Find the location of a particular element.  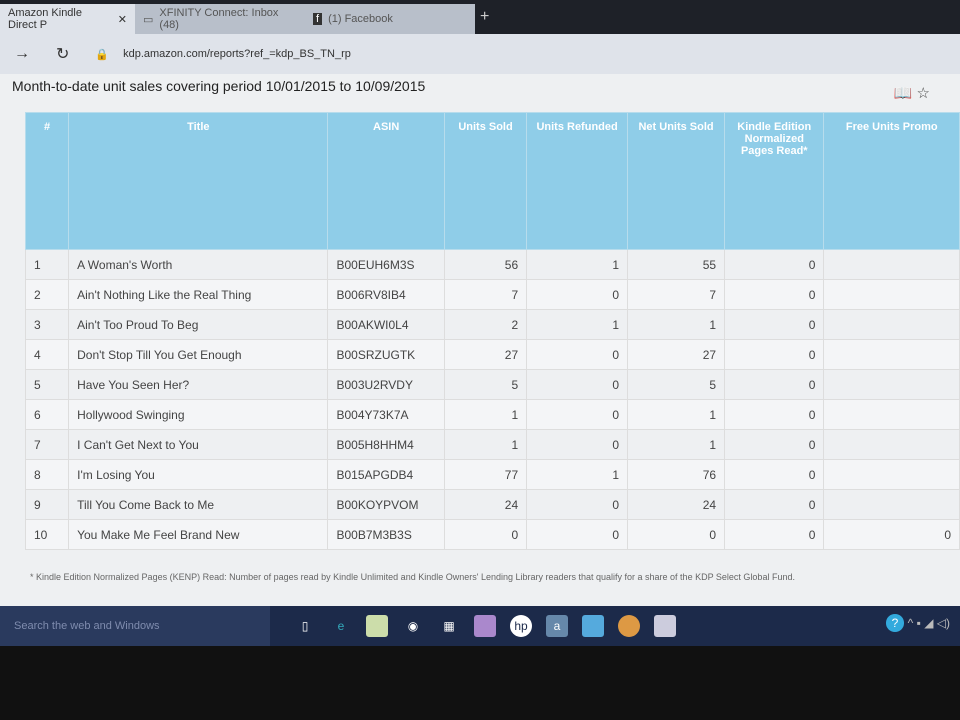

table-cell: B00SRZUGTK is located at coordinates (386, 354).